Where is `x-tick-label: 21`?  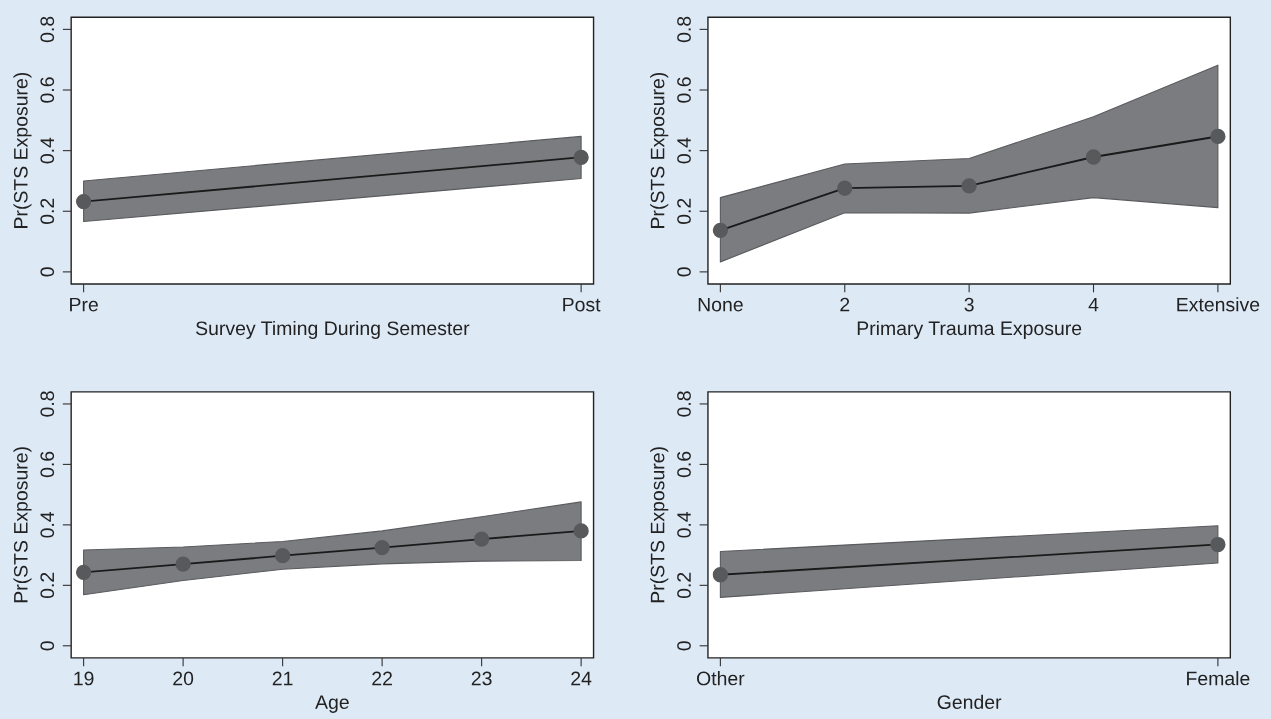
x-tick-label: 21 is located at coordinates (282, 678).